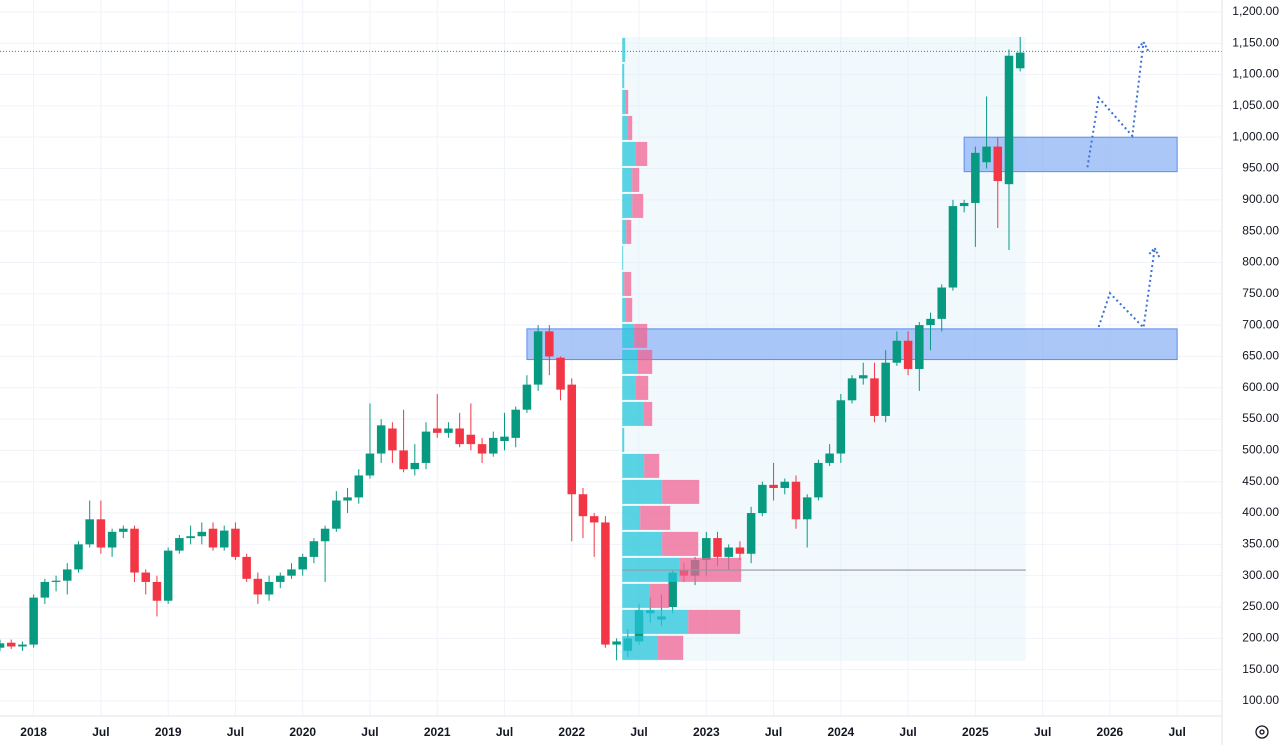 Image resolution: width=1284 pixels, height=745 pixels. What do you see at coordinates (1260, 199) in the screenshot?
I see `y-tick-label: 900.00` at bounding box center [1260, 199].